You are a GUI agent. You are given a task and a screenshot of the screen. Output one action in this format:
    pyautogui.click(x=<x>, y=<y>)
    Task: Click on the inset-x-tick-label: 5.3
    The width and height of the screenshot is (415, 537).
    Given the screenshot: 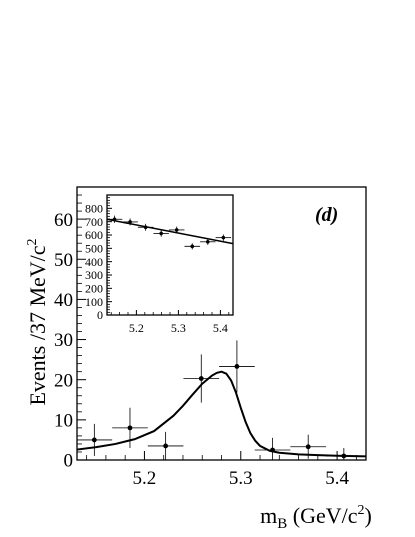 What is the action you would take?
    pyautogui.click(x=178, y=328)
    